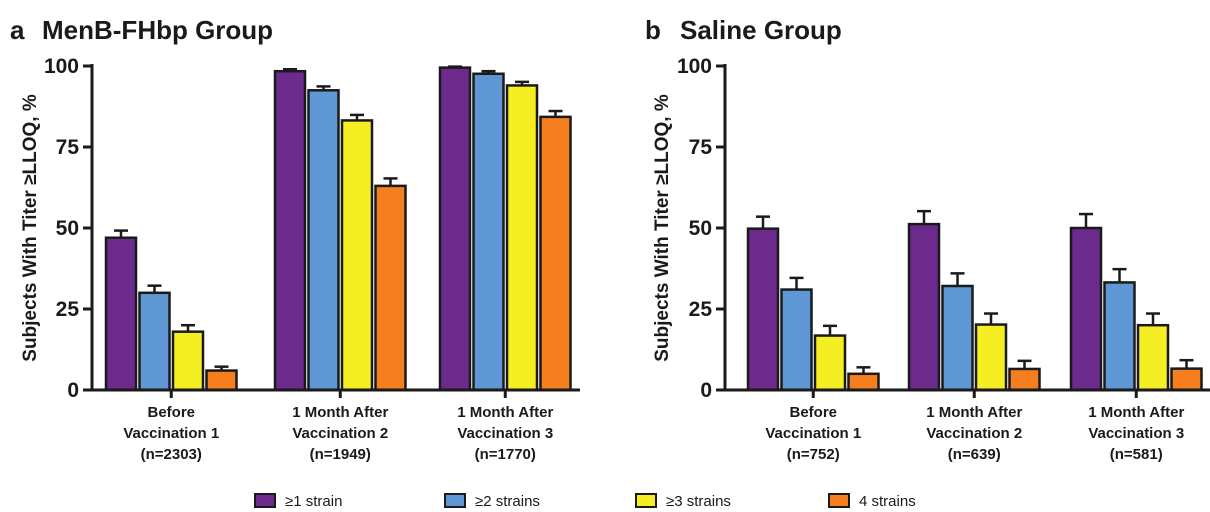  I want to click on x-tick-label: (n=2303), so click(171, 454).